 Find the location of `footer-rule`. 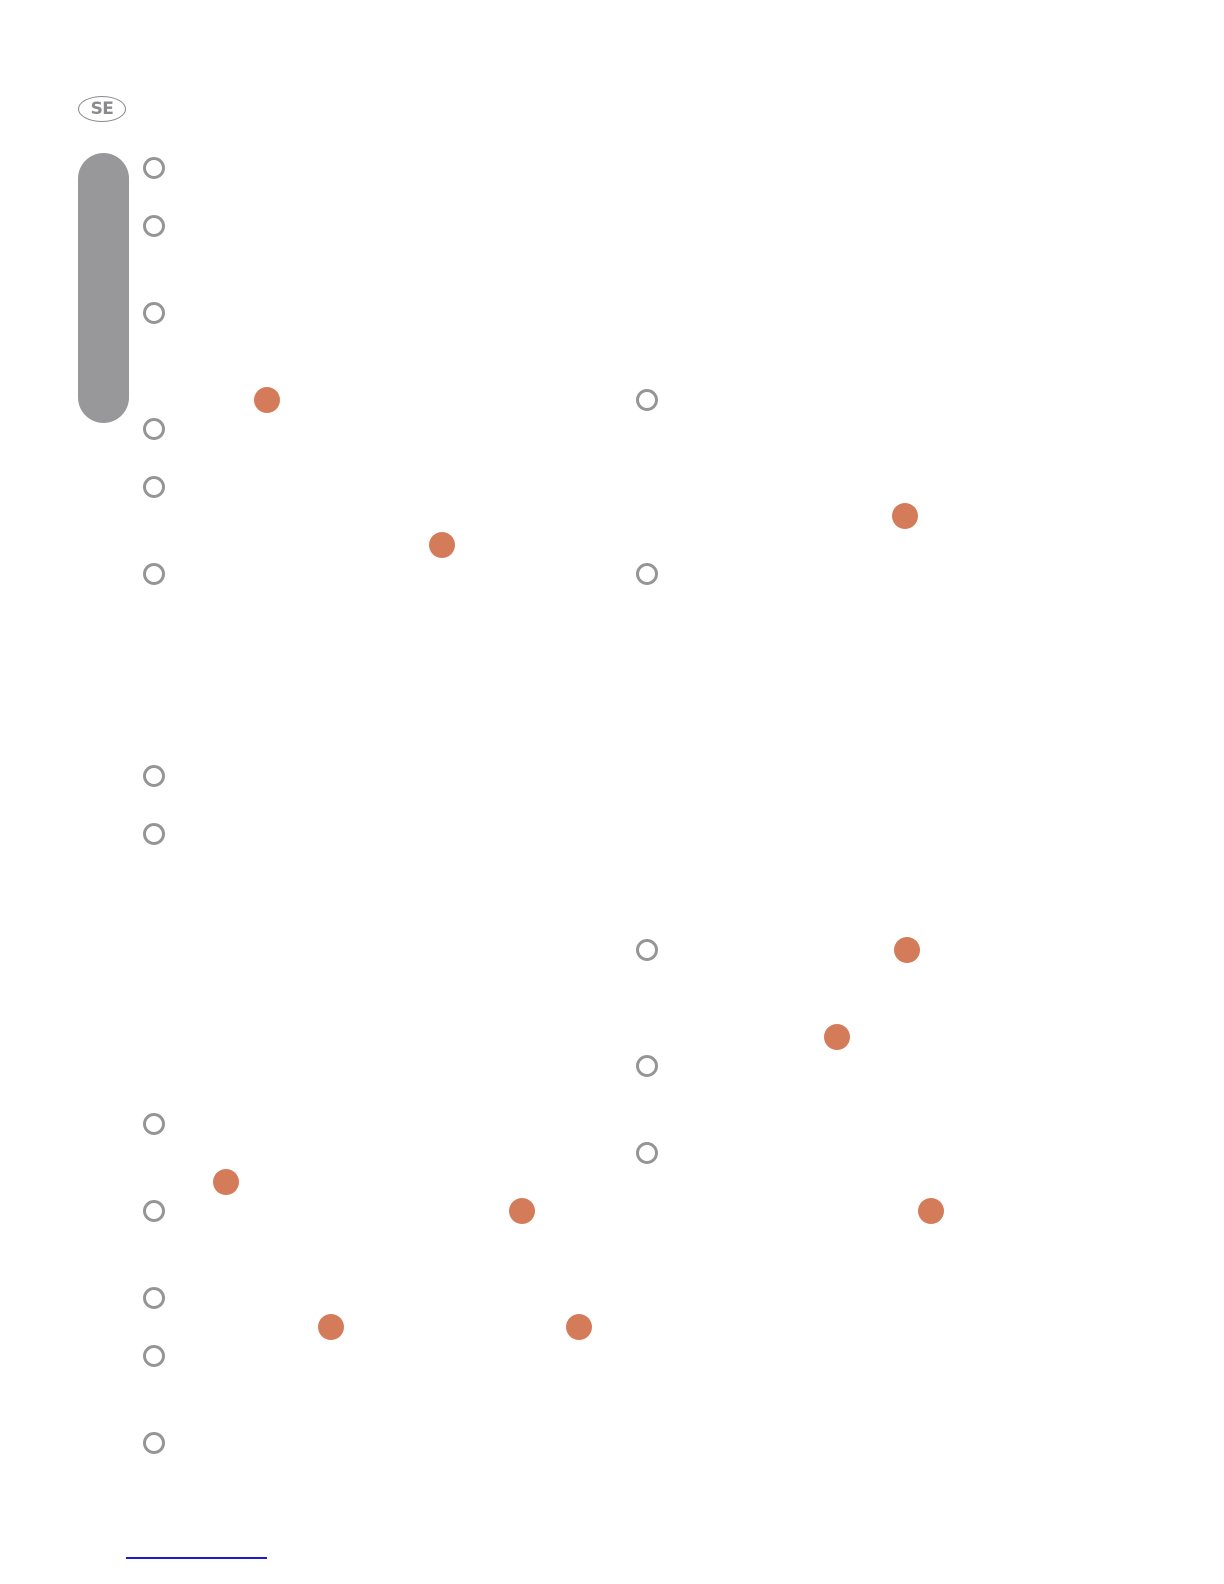

footer-rule is located at coordinates (196, 1558).